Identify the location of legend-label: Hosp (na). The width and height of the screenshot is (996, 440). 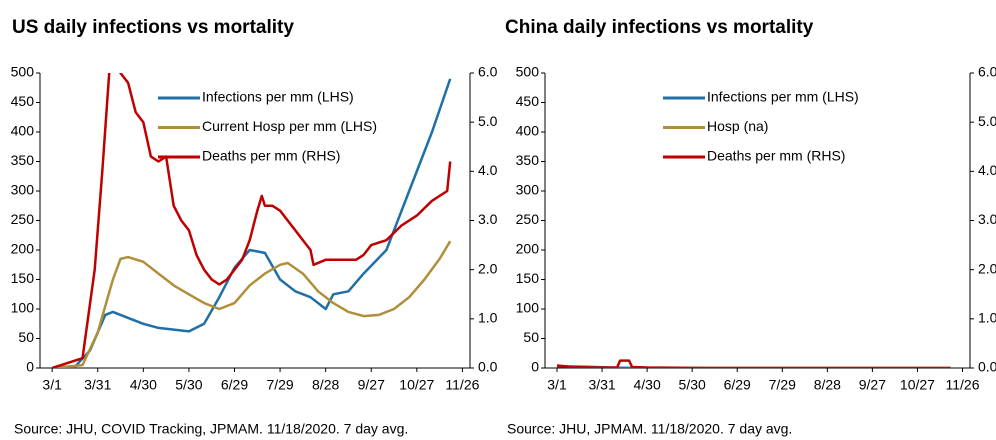
(737, 126).